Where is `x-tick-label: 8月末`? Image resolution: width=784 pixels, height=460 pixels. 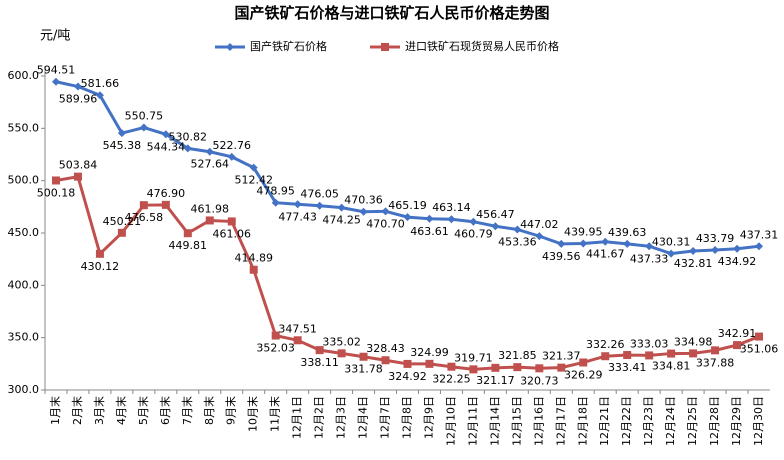
x-tick-label: 8月末 is located at coordinates (209, 410).